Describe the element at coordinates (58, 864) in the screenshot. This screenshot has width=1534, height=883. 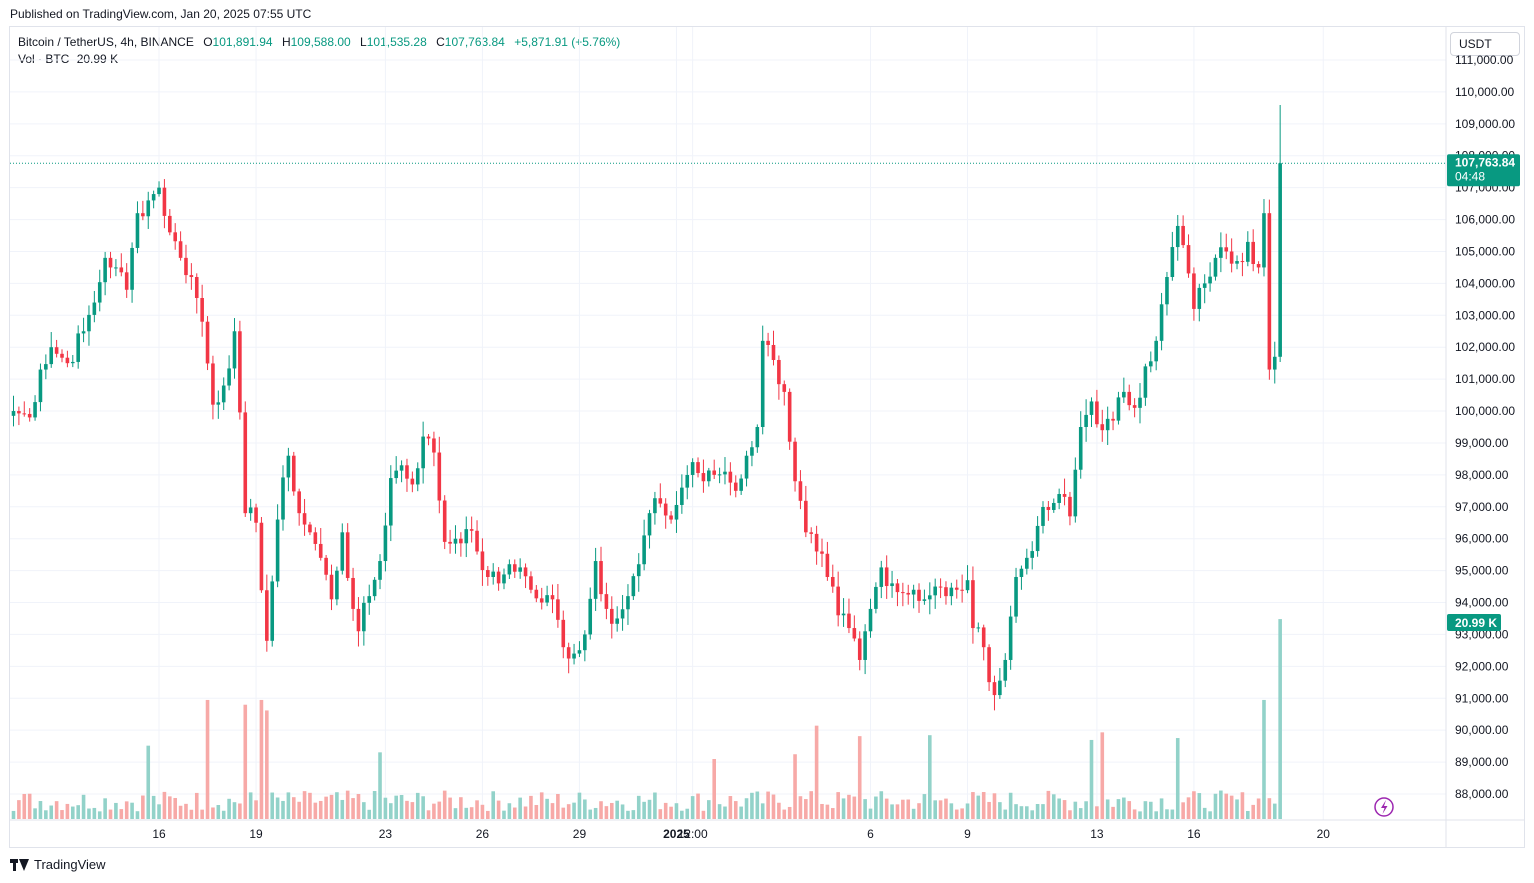
I see `tradingview-brand: TradingView` at that location.